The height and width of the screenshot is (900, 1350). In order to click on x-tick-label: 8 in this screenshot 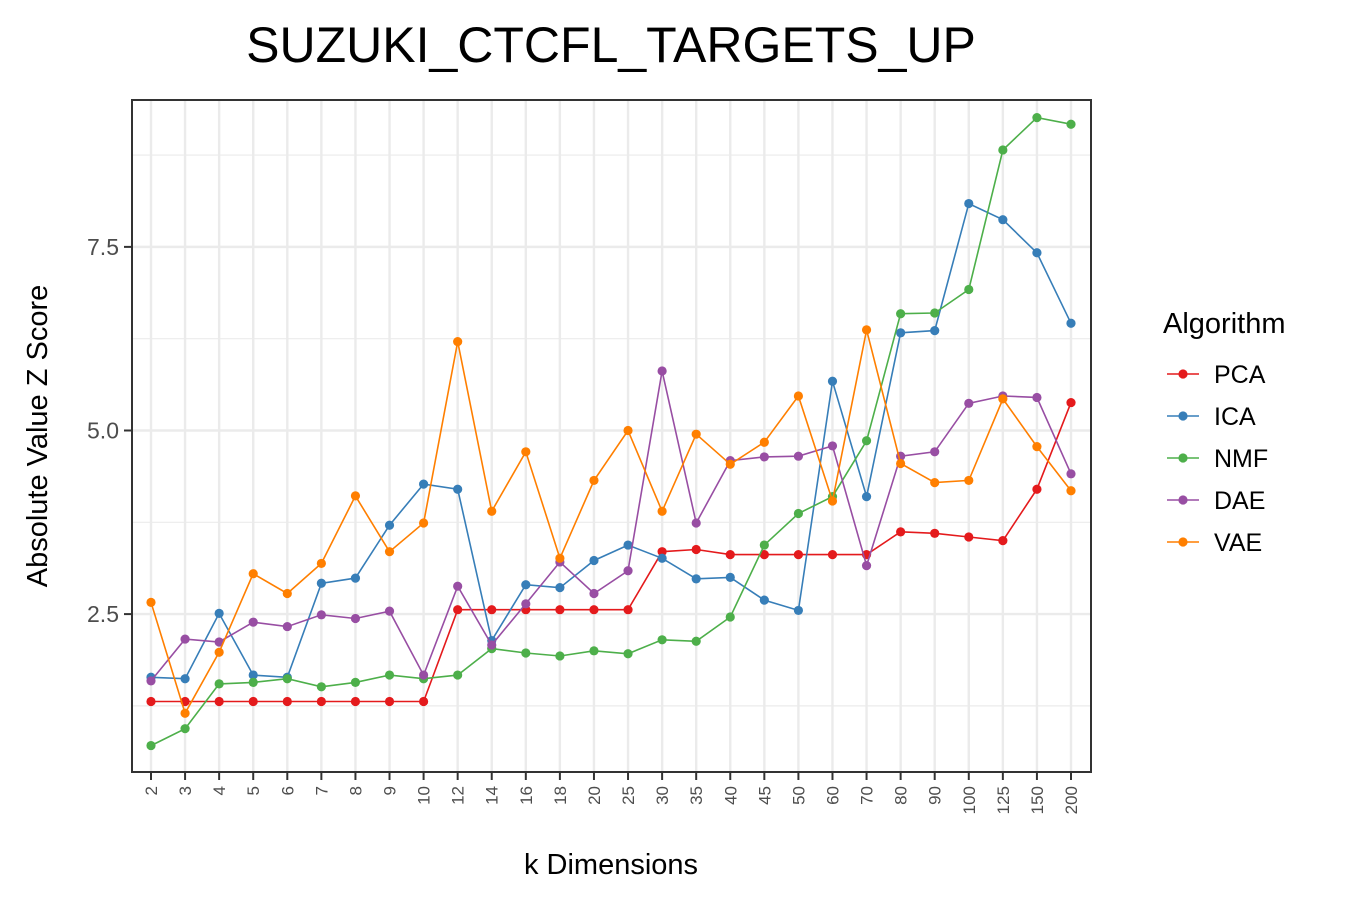, I will do `click(355, 790)`.